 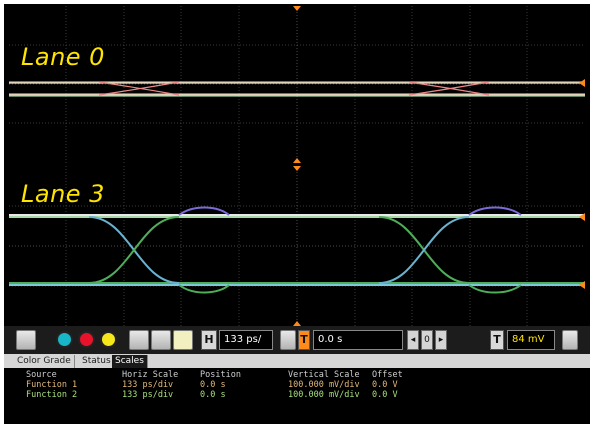 I want to click on trigger-level-field: 84 mV, so click(x=531, y=340).